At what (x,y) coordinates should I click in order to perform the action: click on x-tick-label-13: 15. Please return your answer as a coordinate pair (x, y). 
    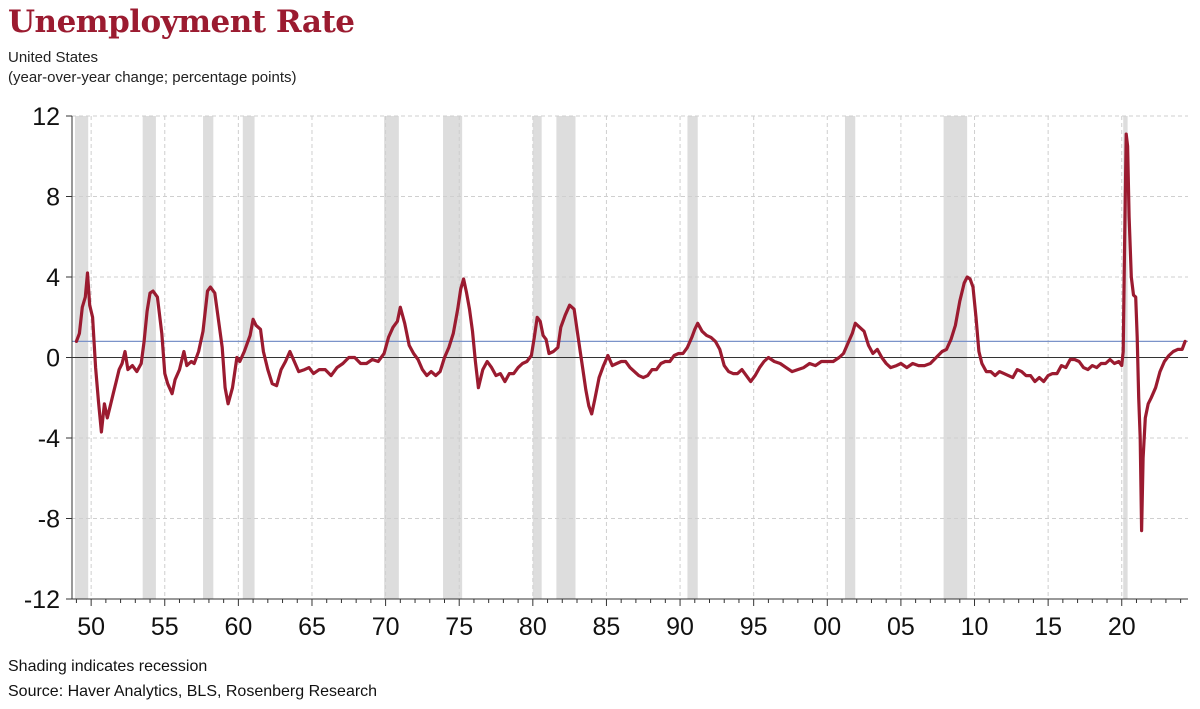
    Looking at the image, I should click on (1048, 627).